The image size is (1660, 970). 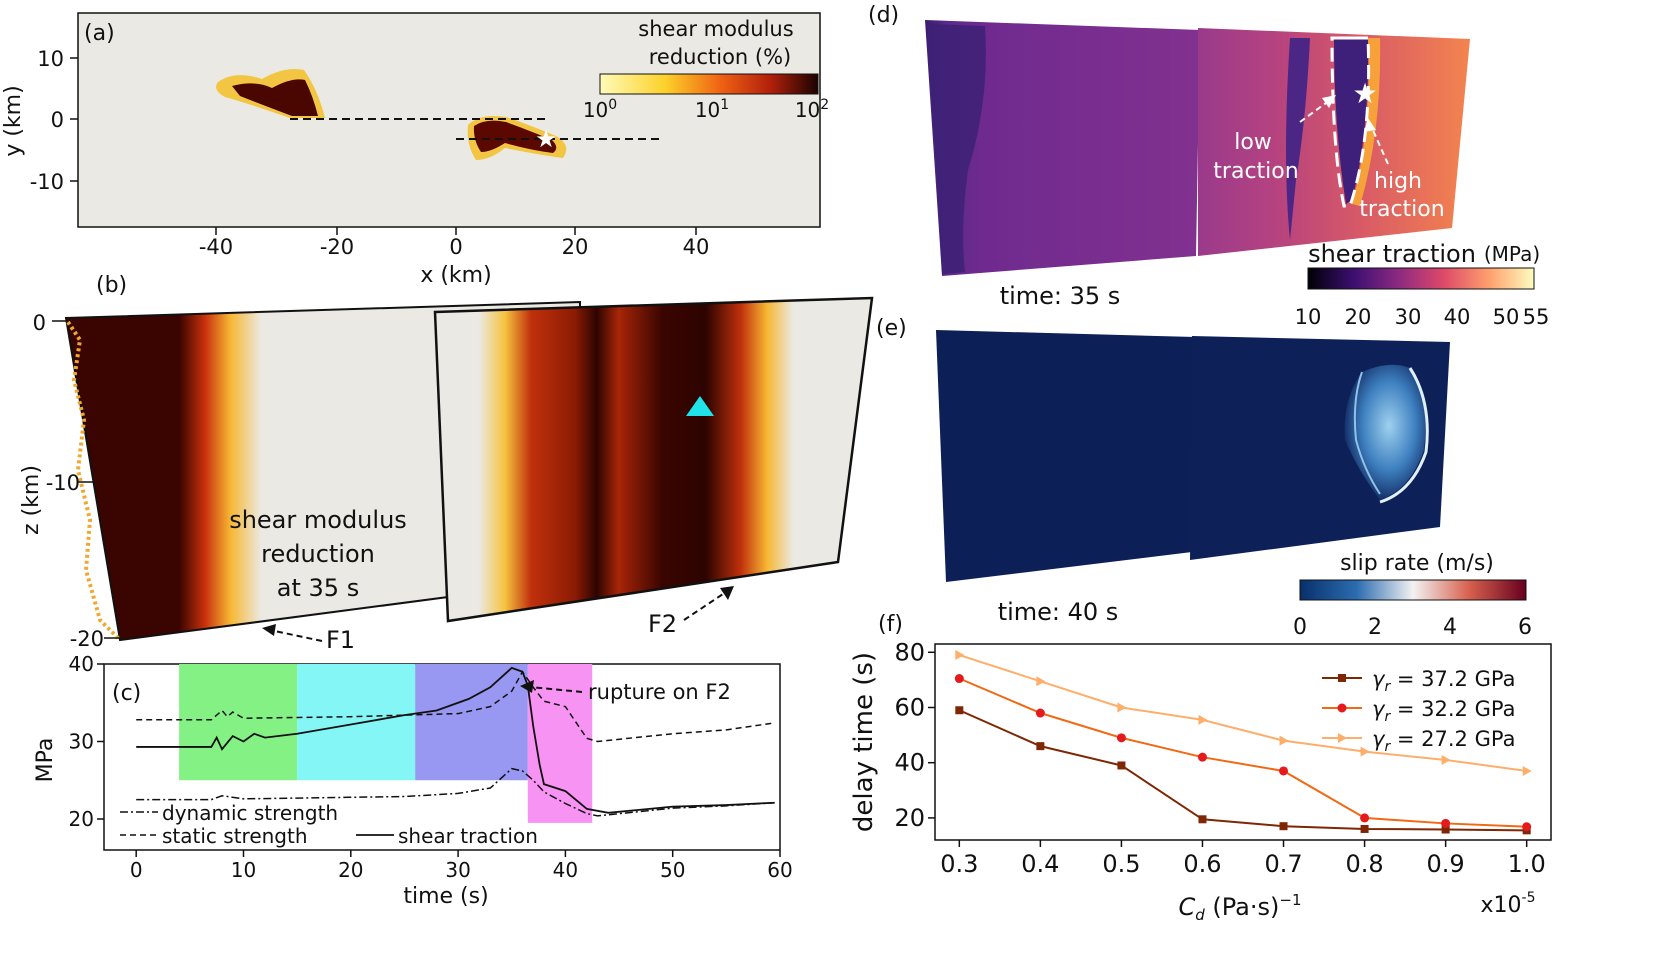 What do you see at coordinates (1204, 478) in the screenshot?
I see `panel-e: (e) time: 40 s slip rate (m/s) 0 2 4 6` at bounding box center [1204, 478].